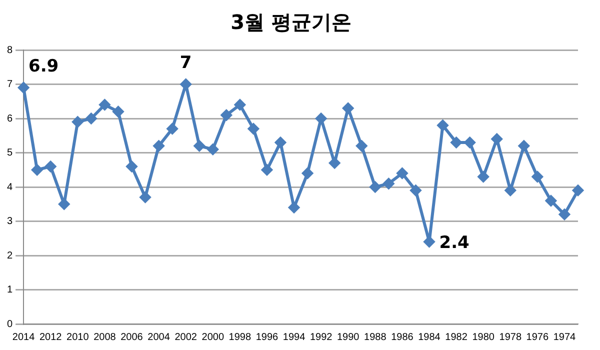 The width and height of the screenshot is (600, 350). What do you see at coordinates (10, 221) in the screenshot?
I see `y-tick-label: 3` at bounding box center [10, 221].